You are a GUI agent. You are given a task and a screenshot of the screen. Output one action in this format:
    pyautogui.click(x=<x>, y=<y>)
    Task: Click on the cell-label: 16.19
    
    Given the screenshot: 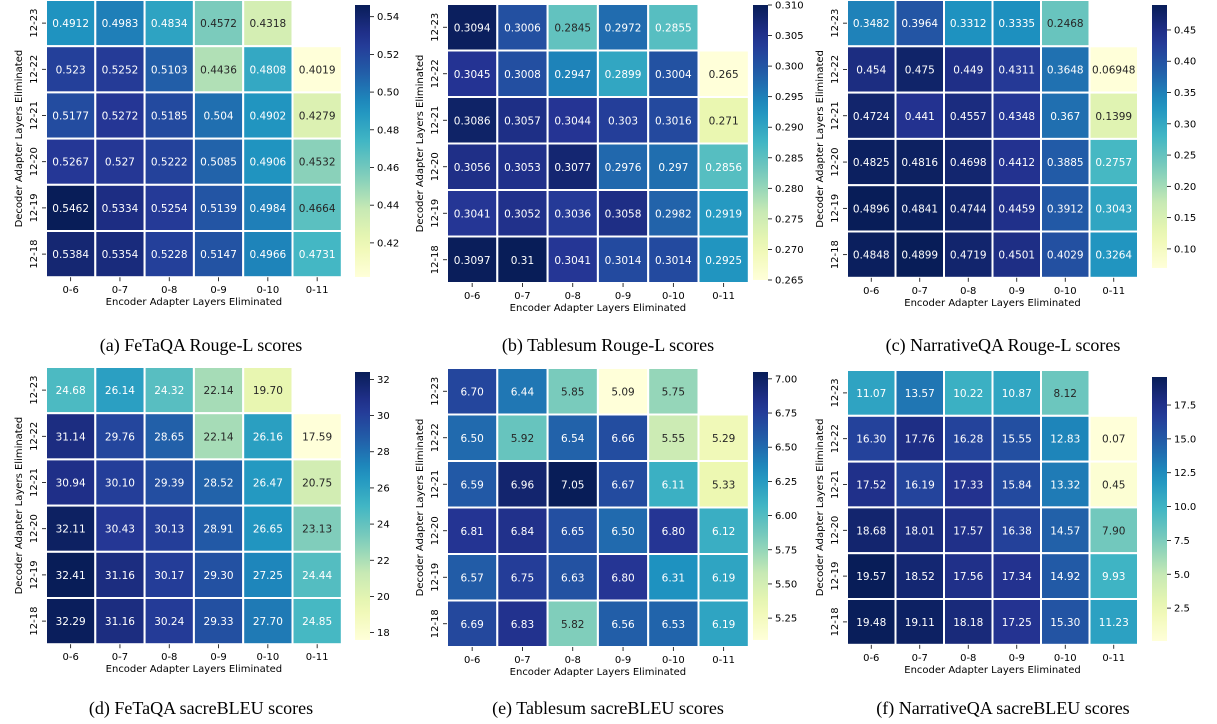 What is the action you would take?
    pyautogui.click(x=920, y=486)
    